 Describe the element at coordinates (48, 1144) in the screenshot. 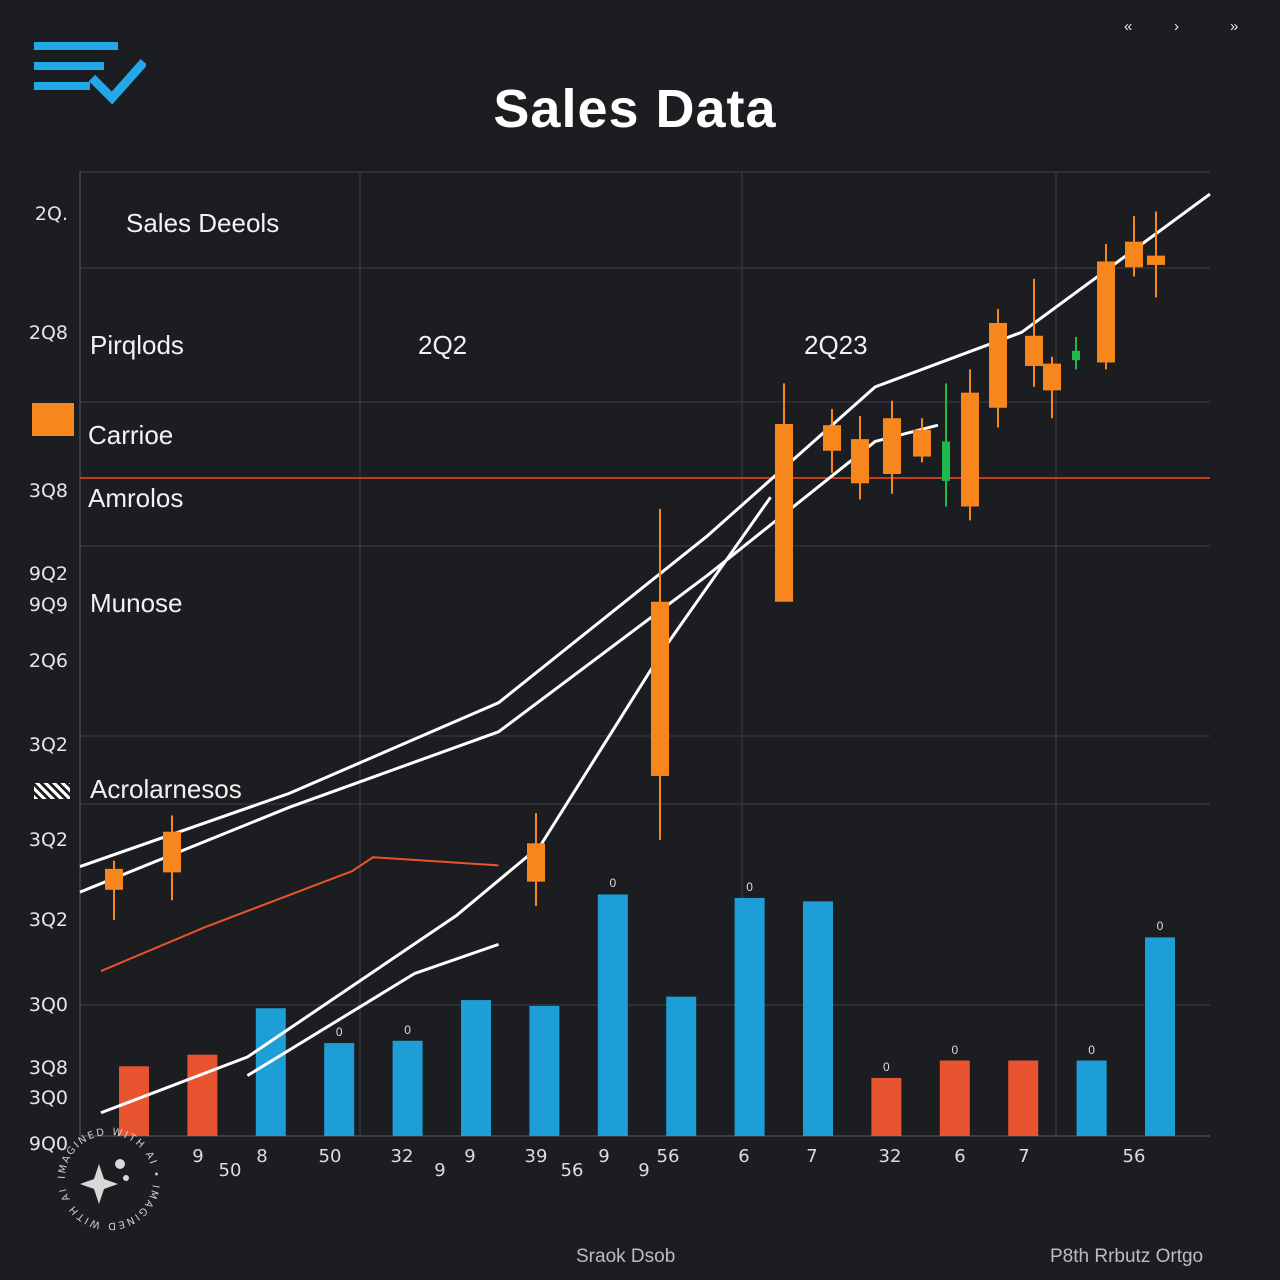

I see `y-tick-label: 9Q0` at that location.